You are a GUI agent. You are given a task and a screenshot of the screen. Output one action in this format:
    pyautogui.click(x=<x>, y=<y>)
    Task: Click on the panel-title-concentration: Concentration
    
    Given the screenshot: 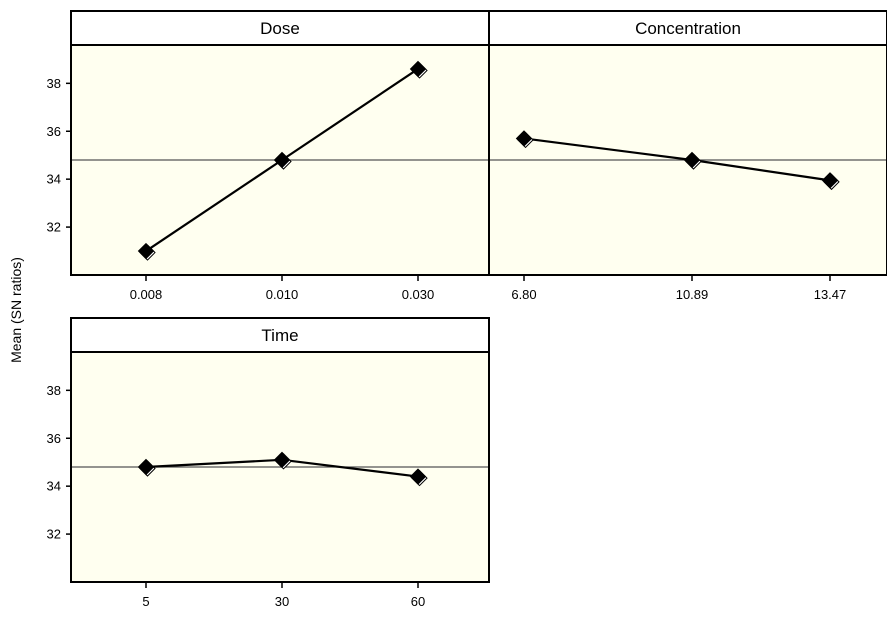 What is the action you would take?
    pyautogui.click(x=688, y=28)
    